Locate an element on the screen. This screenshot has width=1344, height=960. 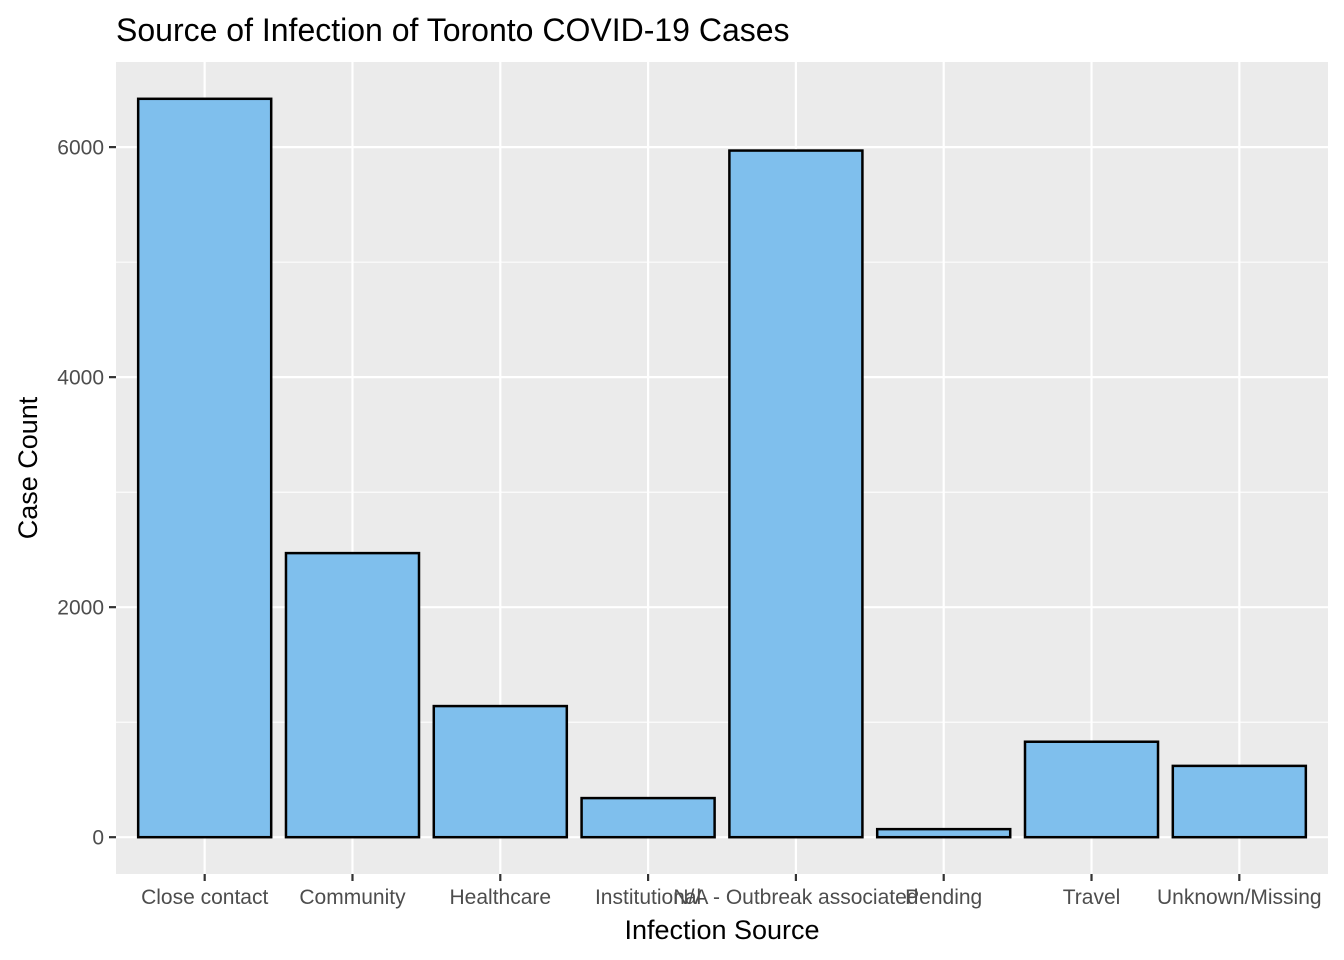
bar-travel is located at coordinates (1091, 789).